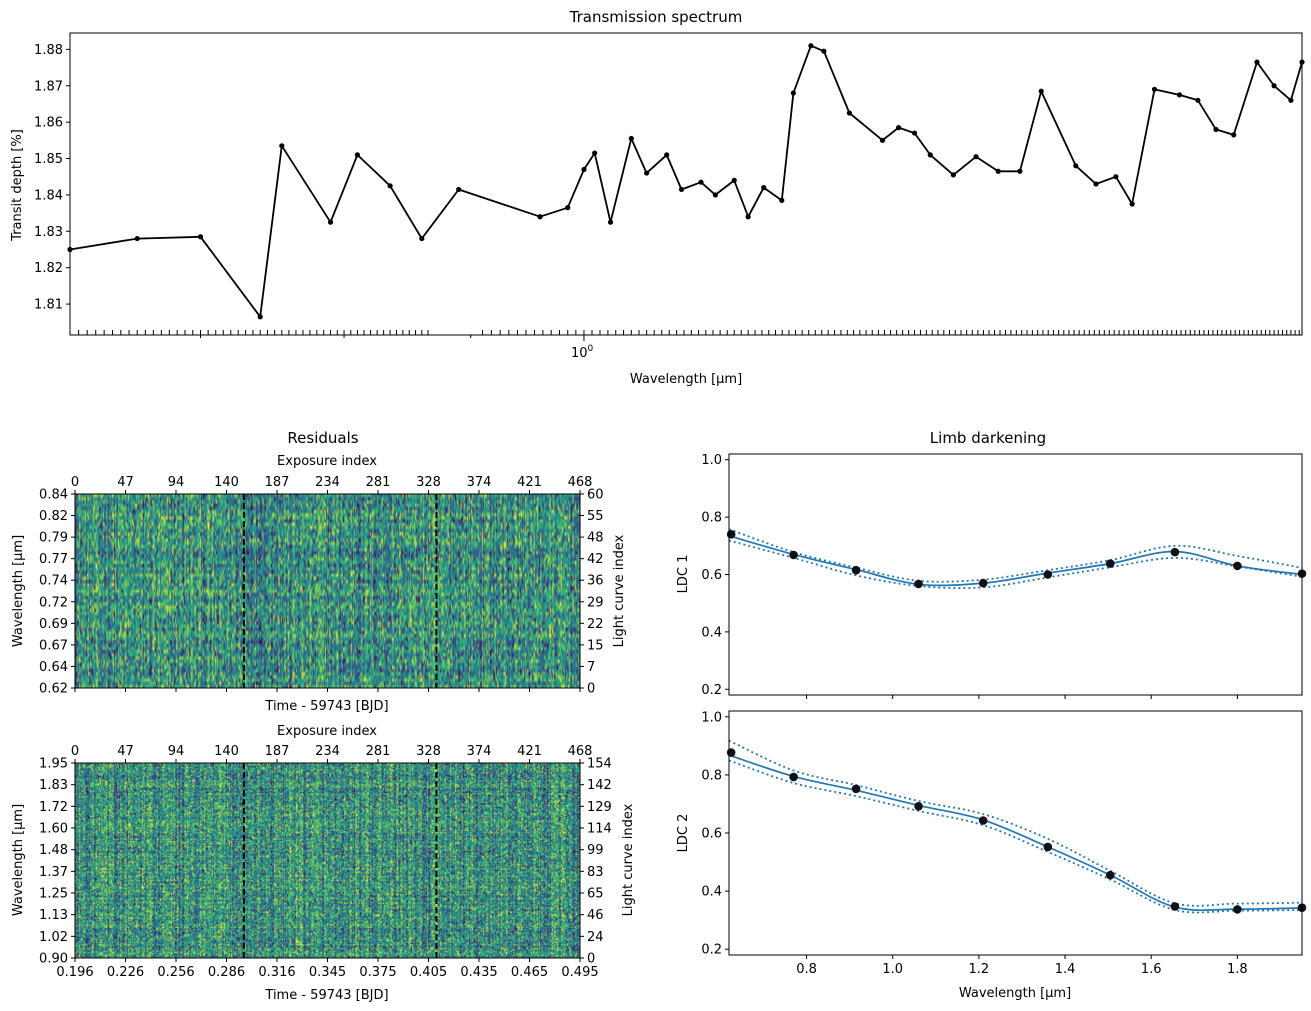 The image size is (1311, 1011). What do you see at coordinates (53, 764) in the screenshot?
I see `heatmap-ytick-label: 1.95` at bounding box center [53, 764].